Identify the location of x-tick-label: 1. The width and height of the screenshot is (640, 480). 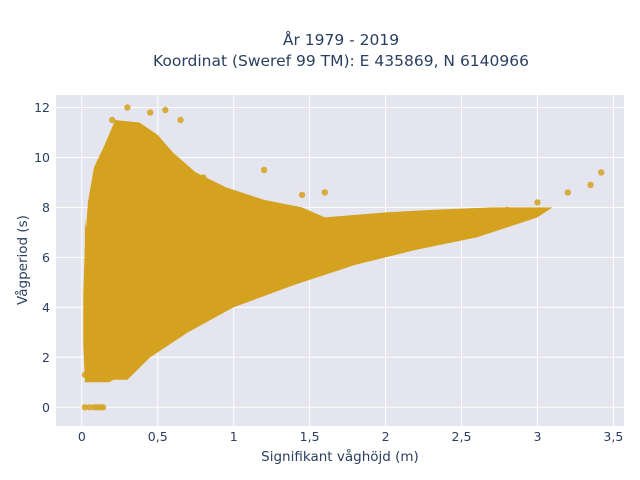
(234, 436).